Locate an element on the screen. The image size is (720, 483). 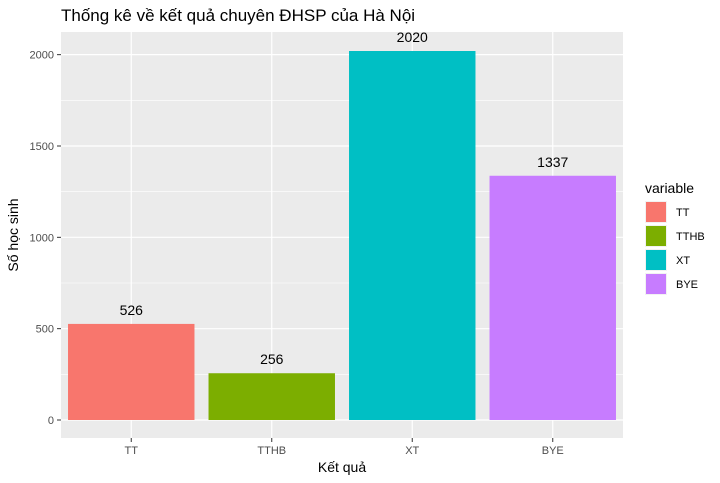
x-tick-label: BYE is located at coordinates (553, 451).